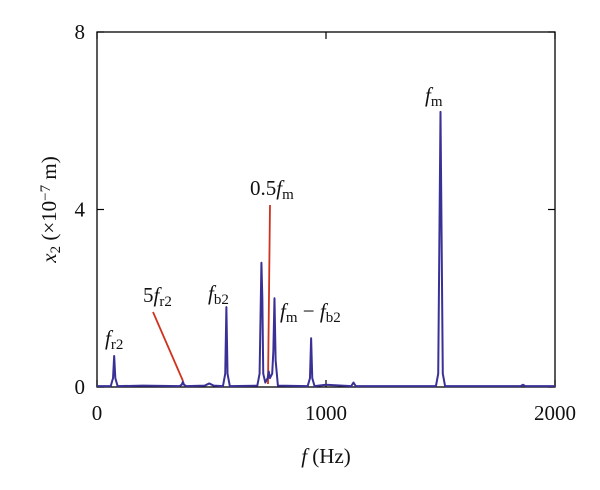 This screenshot has height=490, width=600. What do you see at coordinates (80, 32) in the screenshot?
I see `y-tick-label: 8` at bounding box center [80, 32].